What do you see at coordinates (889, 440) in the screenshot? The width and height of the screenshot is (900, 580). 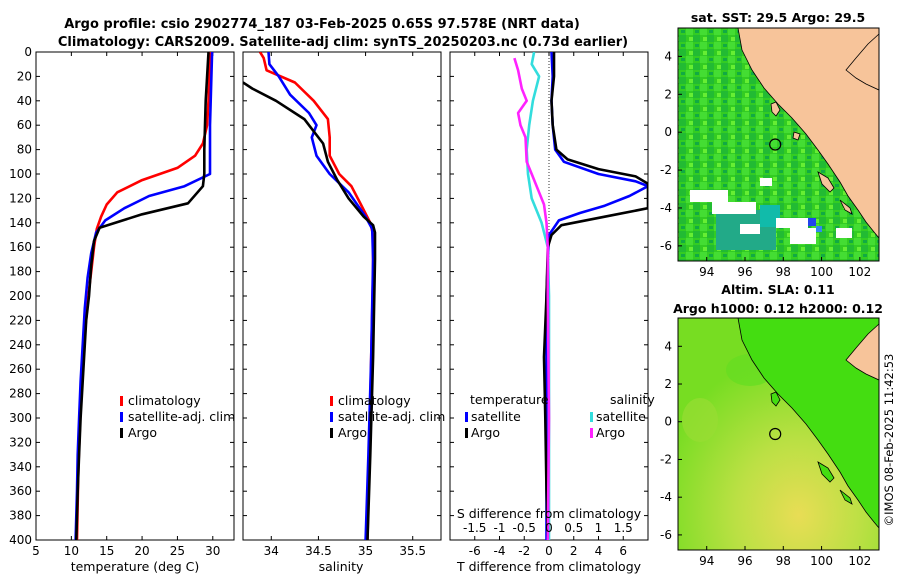 I see `imos-credit: ©IMOS 08-Feb-2025 11:42:53` at bounding box center [889, 440].